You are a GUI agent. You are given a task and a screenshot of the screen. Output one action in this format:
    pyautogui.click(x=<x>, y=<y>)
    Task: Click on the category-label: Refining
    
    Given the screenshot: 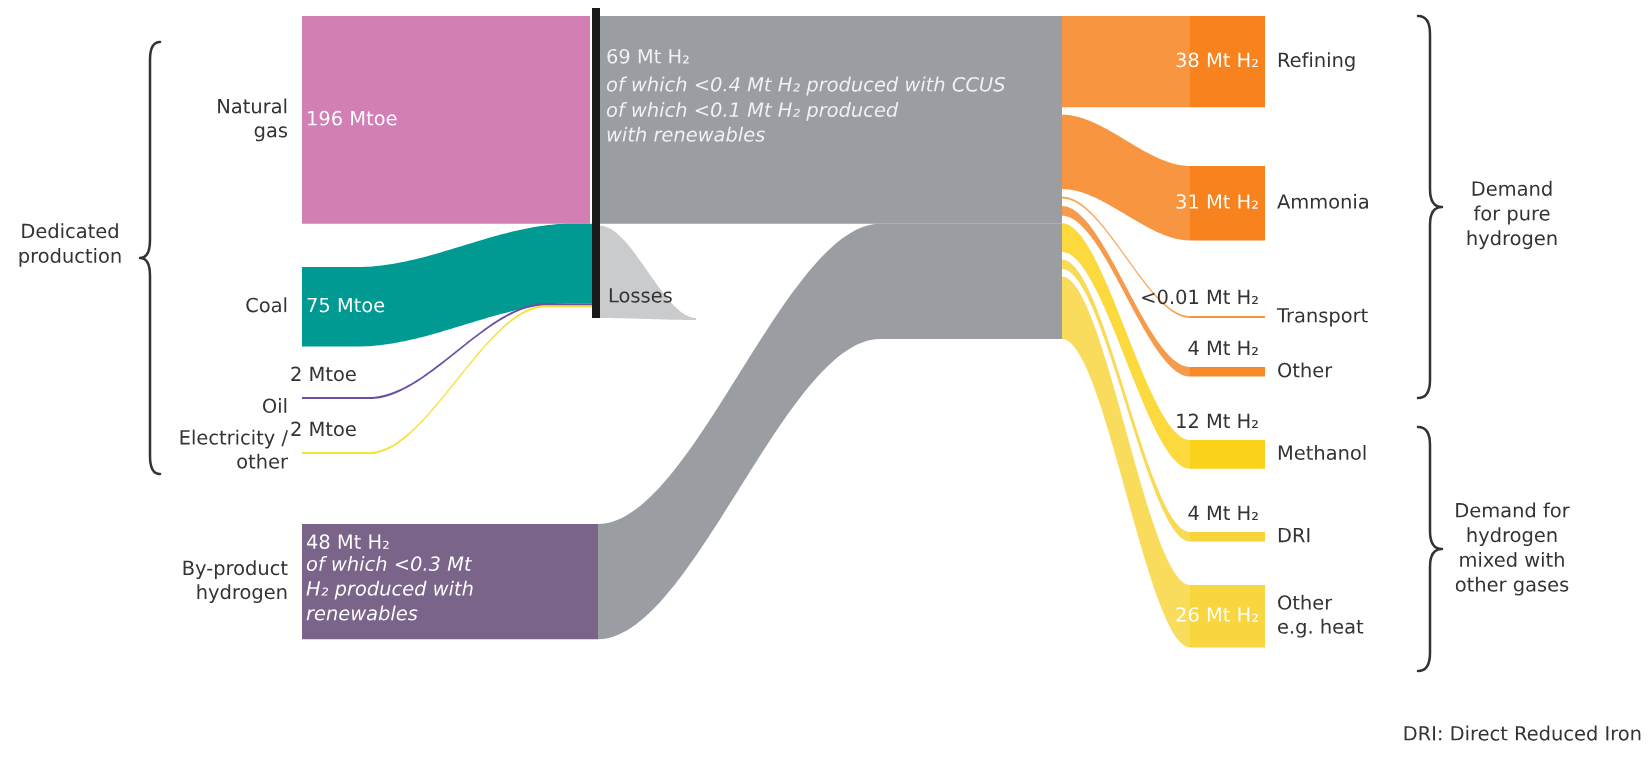 What is the action you would take?
    pyautogui.click(x=1316, y=62)
    